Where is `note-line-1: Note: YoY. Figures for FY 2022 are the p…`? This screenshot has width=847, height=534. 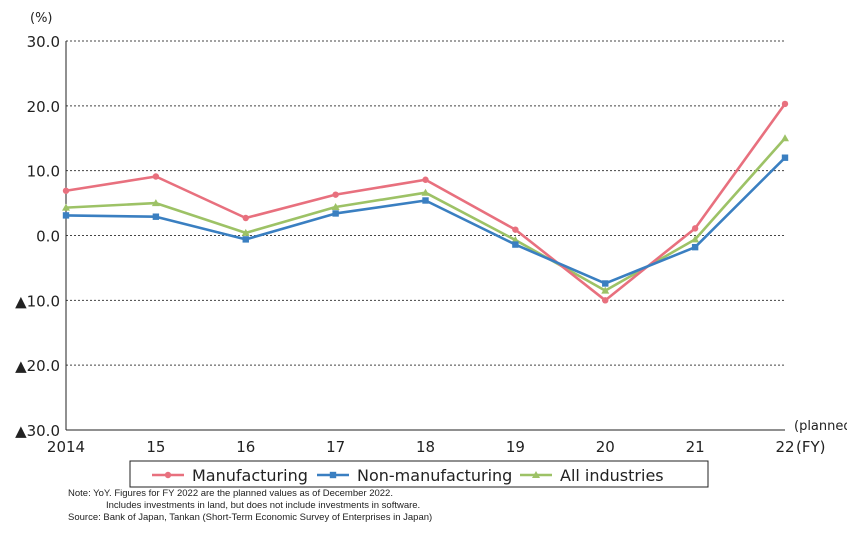
note-line-1: Note: YoY. Figures for FY 2022 are the p… is located at coordinates (230, 493).